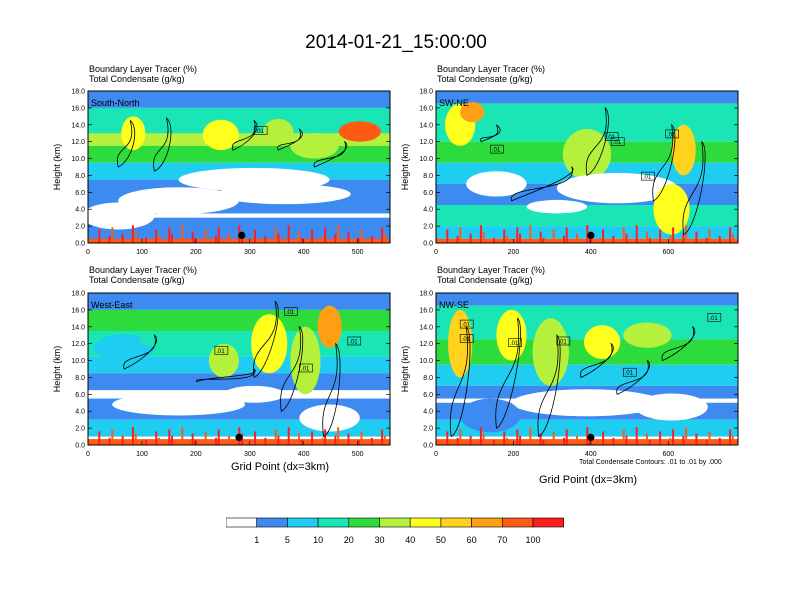 The width and height of the screenshot is (792, 612). Describe the element at coordinates (514, 454) in the screenshot. I see `x-tick-label: 200` at that location.